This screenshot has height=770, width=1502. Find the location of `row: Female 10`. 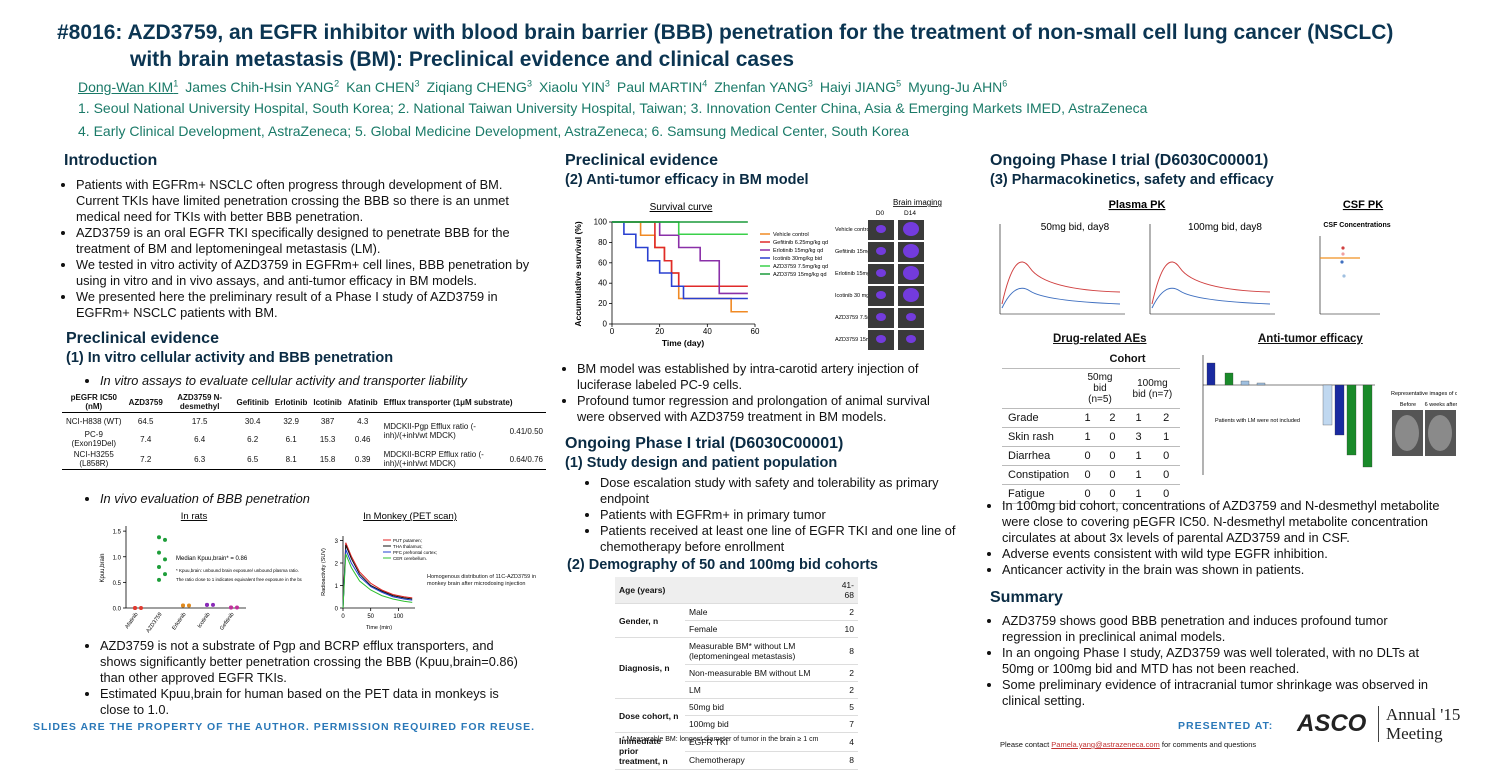

row: Female 10 is located at coordinates (736, 629).